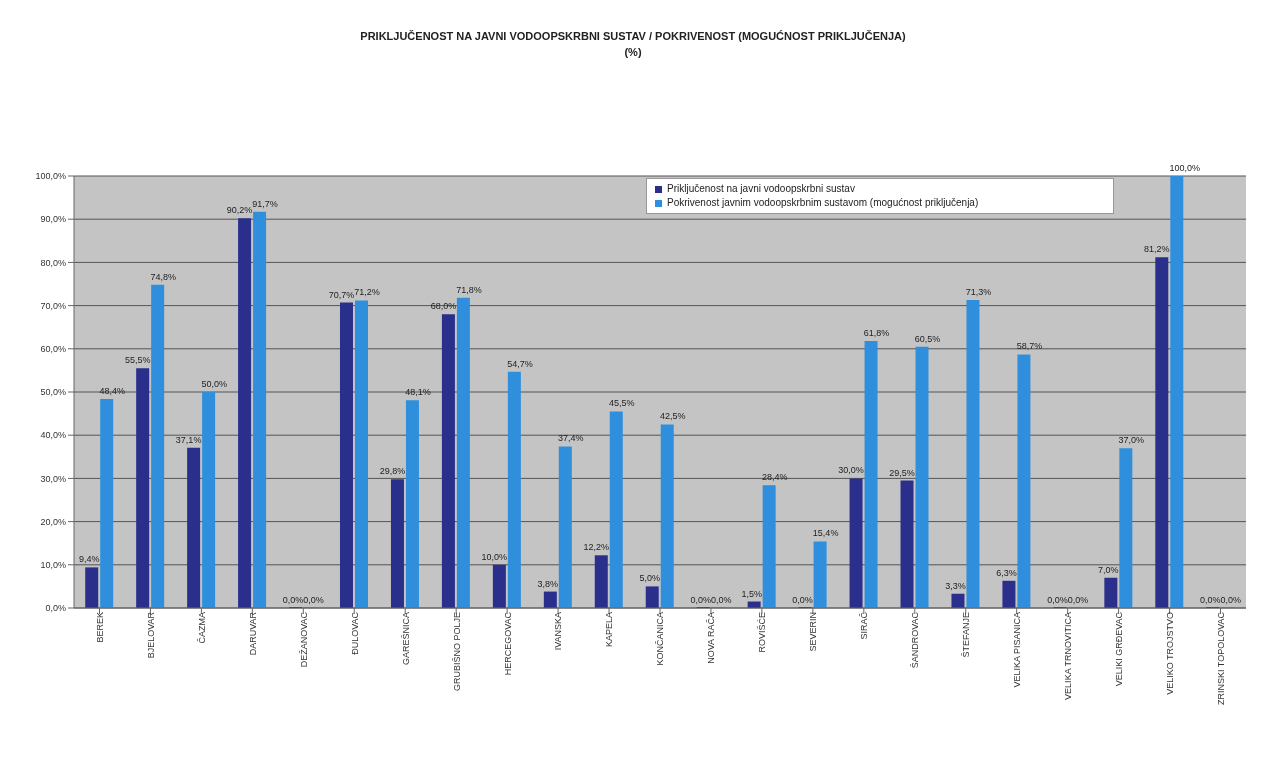 The width and height of the screenshot is (1272, 773). What do you see at coordinates (622, 403) in the screenshot?
I see `data-label: 45,5%` at bounding box center [622, 403].